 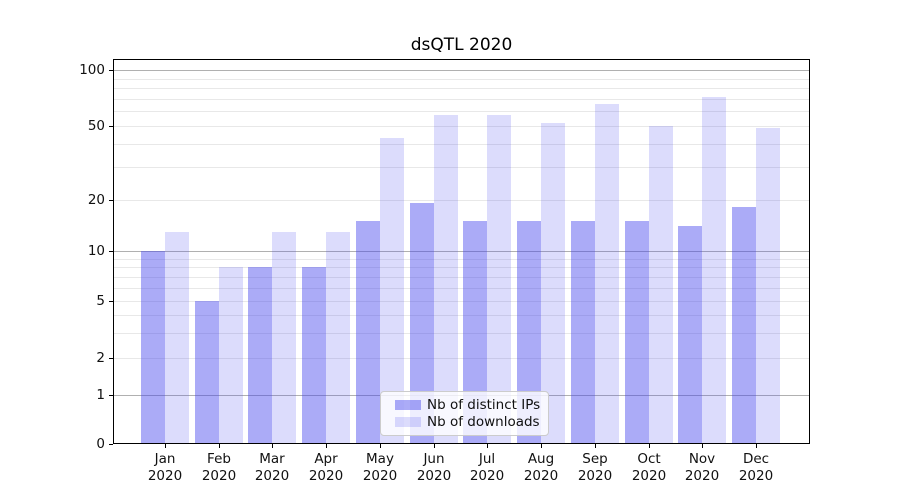 I want to click on bar-downloads-sep, so click(x=607, y=273).